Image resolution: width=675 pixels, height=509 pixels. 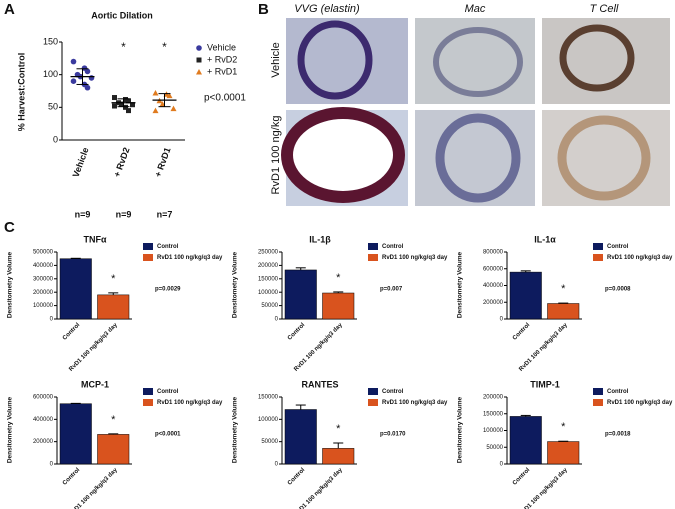 I want to click on y-tick-label: 300000, so click(x=43, y=279).